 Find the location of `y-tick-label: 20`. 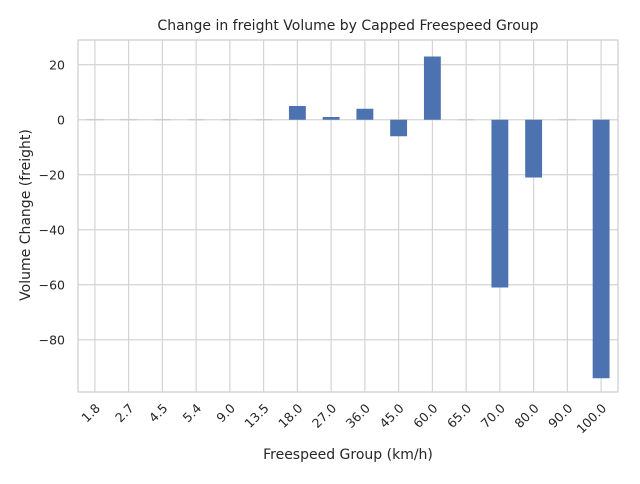

y-tick-label: 20 is located at coordinates (57, 64).